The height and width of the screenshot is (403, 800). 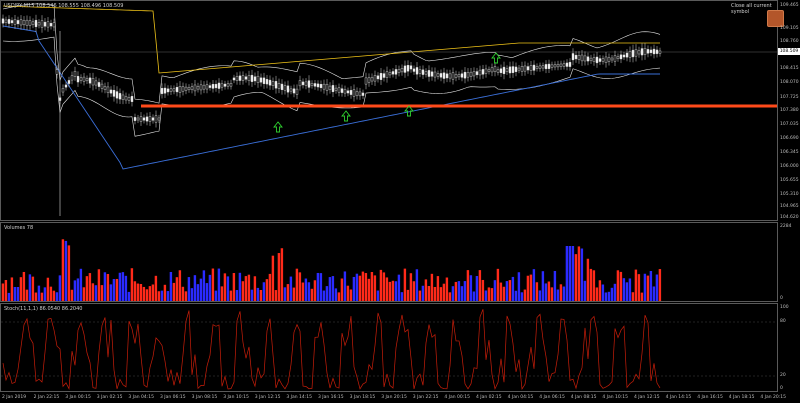 What do you see at coordinates (789, 166) in the screenshot?
I see `price-tick: 106.000` at bounding box center [789, 166].